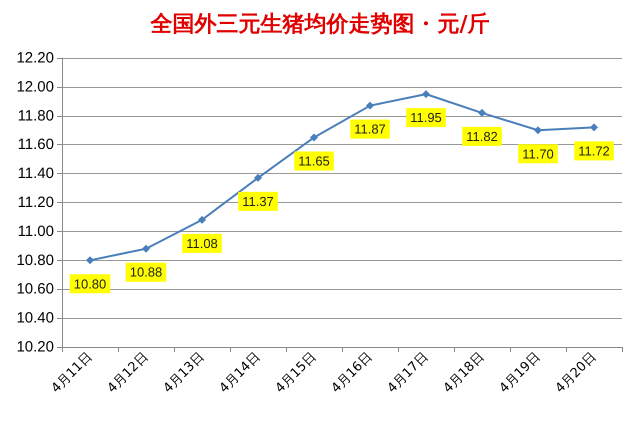 The image size is (640, 439). What do you see at coordinates (35, 260) in the screenshot?
I see `text: 10.80` at bounding box center [35, 260].